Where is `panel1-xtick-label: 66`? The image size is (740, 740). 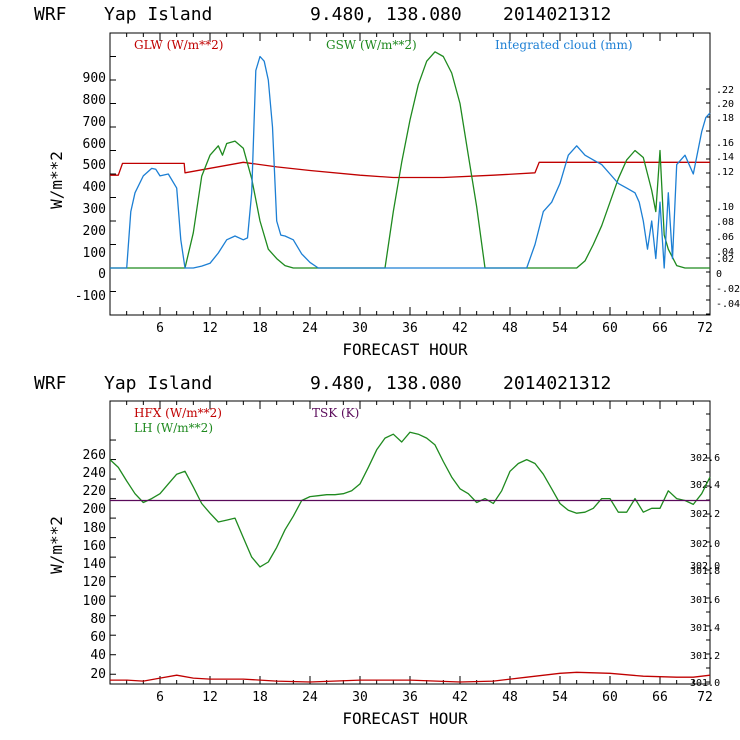 panel1-xtick-label: 66 is located at coordinates (660, 328).